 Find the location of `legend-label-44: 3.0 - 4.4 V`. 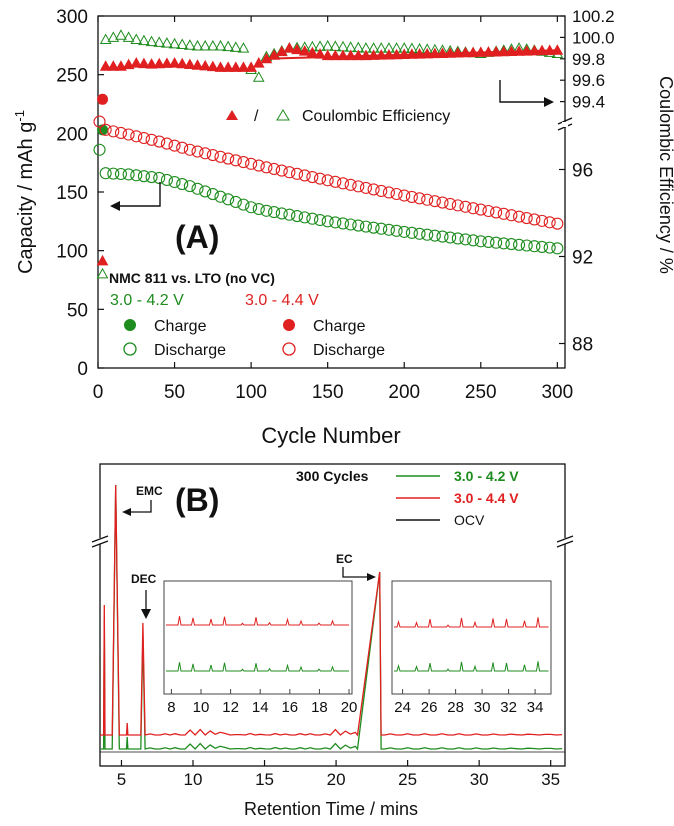

legend-label-44: 3.0 - 4.4 V is located at coordinates (486, 498).